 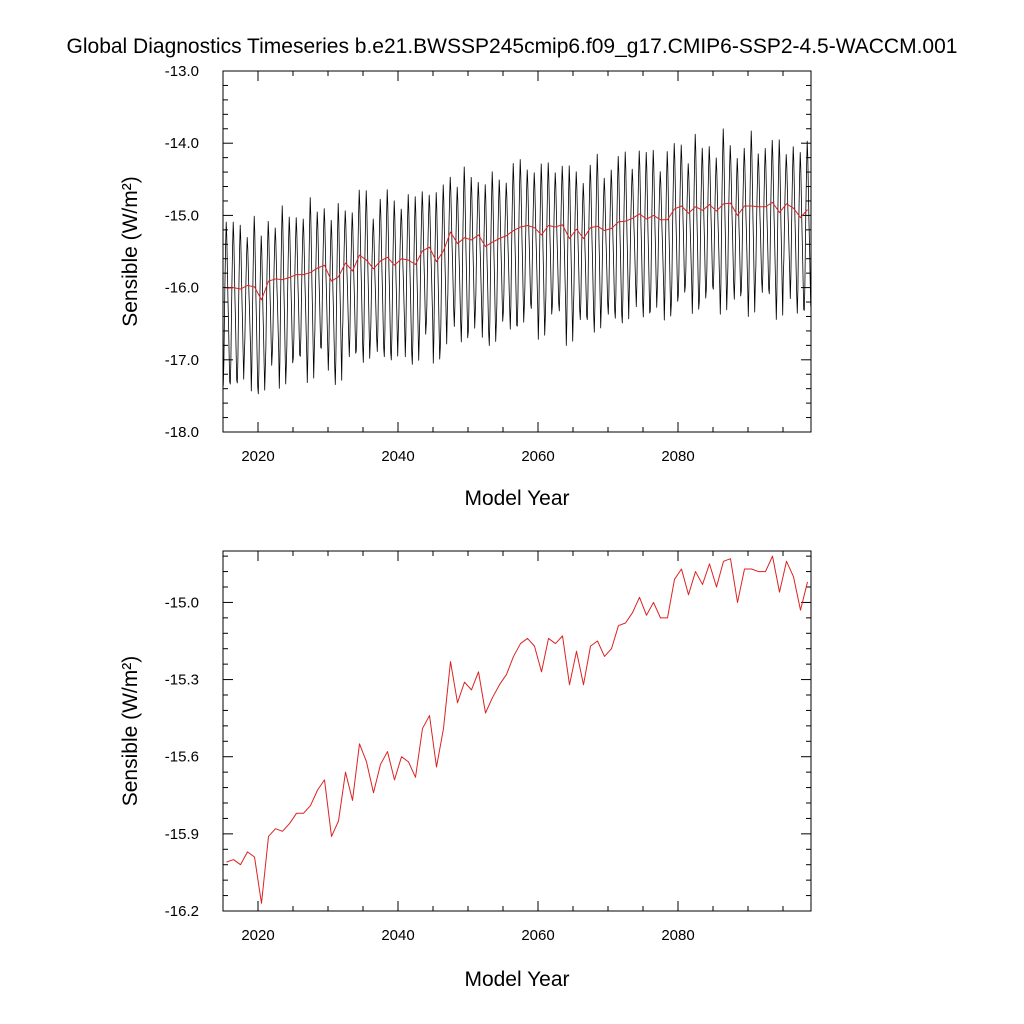 I want to click on bottom-y-tick-labels: -16.2 -15.9 -15.6 -15.3 -15.0, so click(x=182, y=757).